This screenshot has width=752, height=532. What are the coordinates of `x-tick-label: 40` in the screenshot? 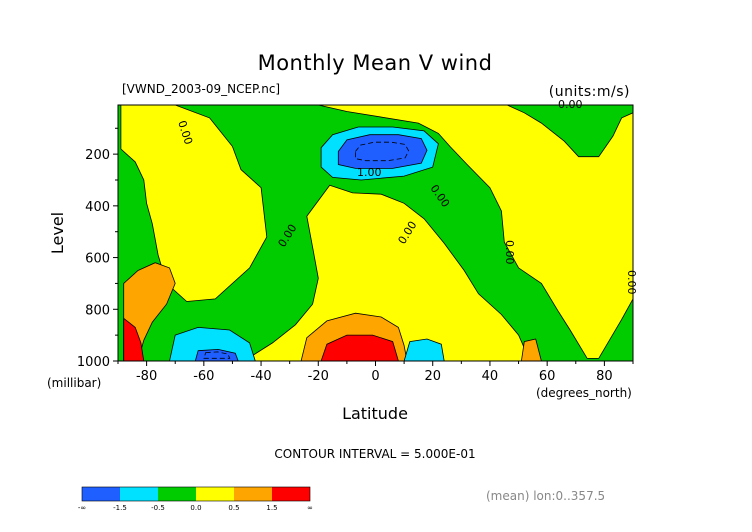 It's located at (490, 376).